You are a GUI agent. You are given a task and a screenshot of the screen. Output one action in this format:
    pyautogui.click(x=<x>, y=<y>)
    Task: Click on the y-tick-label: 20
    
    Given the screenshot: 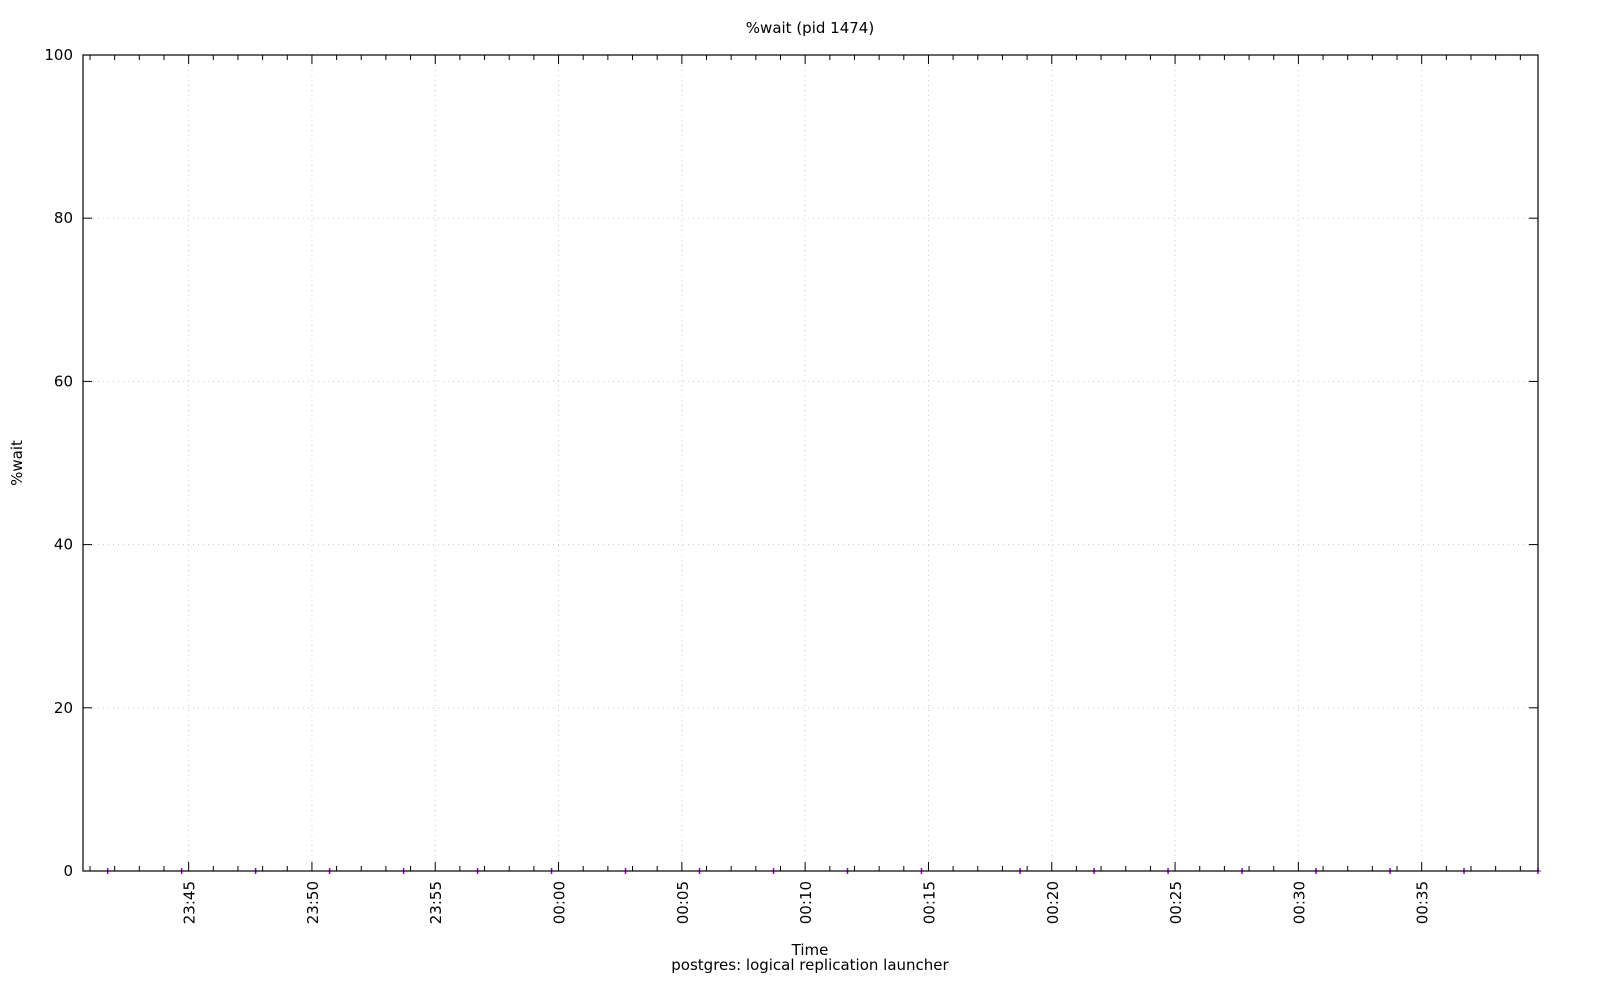 What is the action you would take?
    pyautogui.click(x=63, y=708)
    